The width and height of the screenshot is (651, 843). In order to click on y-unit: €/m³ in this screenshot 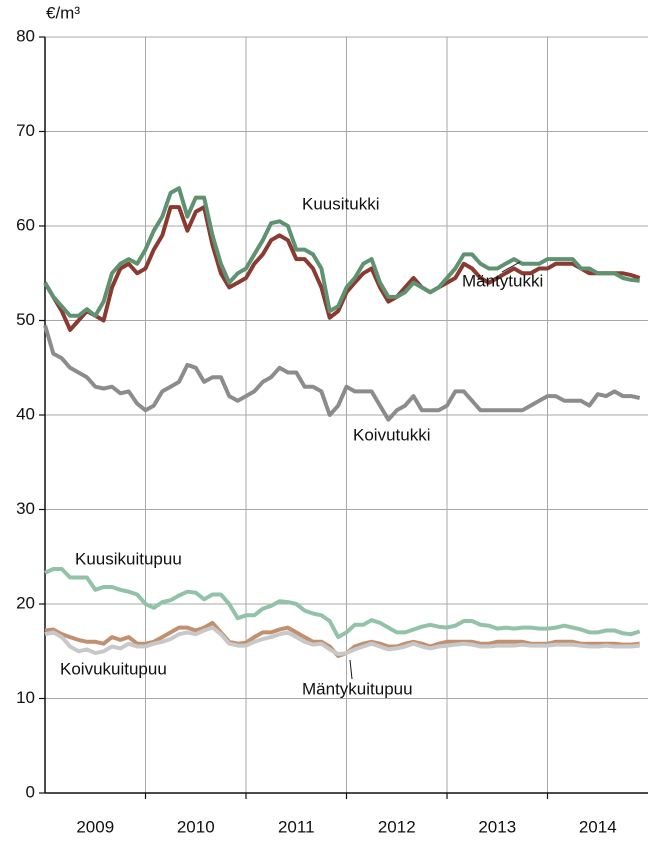, I will do `click(63, 12)`.